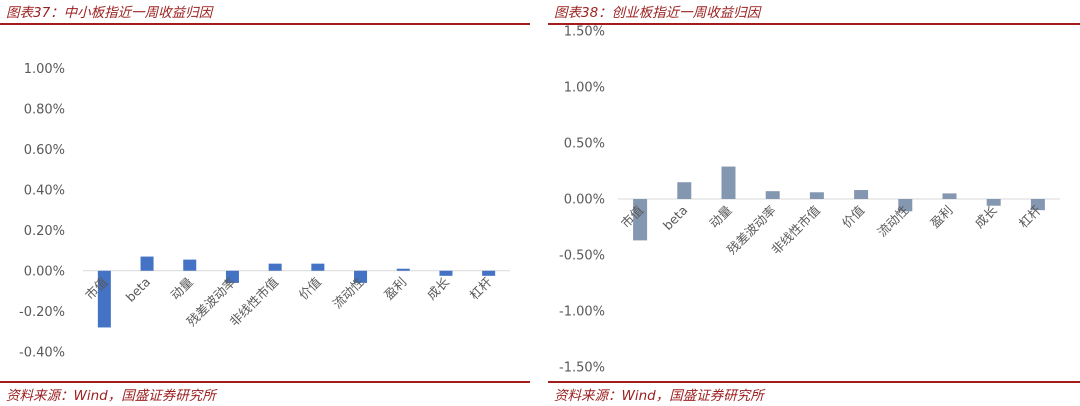 The width and height of the screenshot is (1080, 406). Describe the element at coordinates (44, 190) in the screenshot. I see `y-tick-label: 0.40%` at that location.